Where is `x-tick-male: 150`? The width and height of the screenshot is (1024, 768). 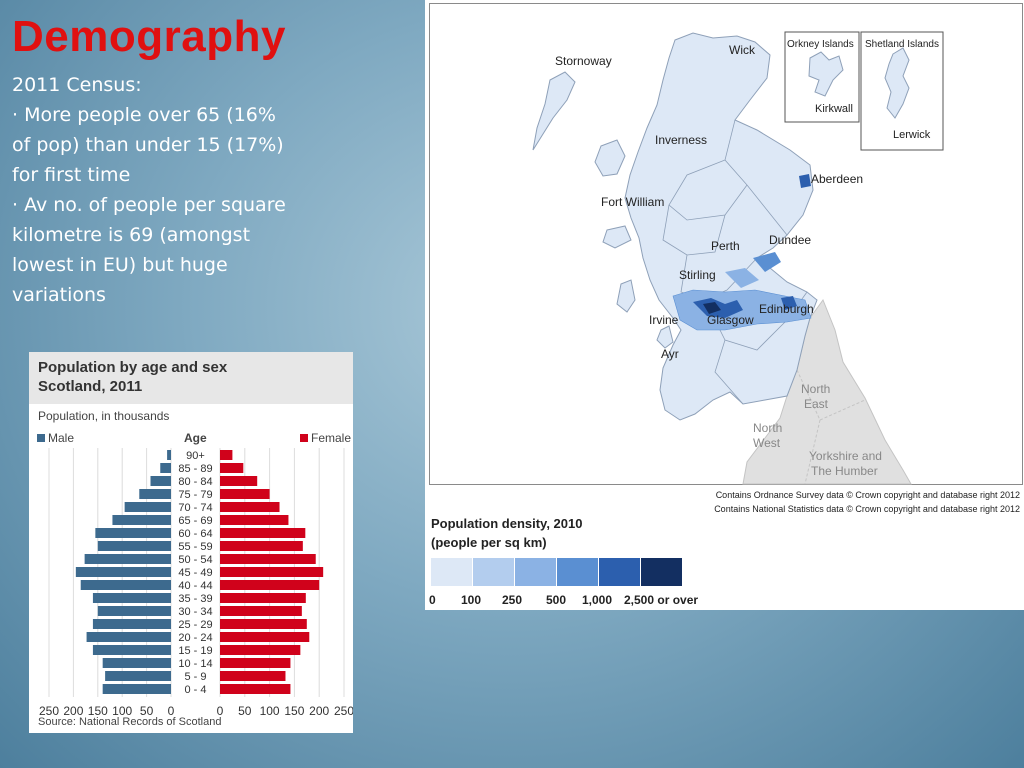 x-tick-male: 150 is located at coordinates (98, 711).